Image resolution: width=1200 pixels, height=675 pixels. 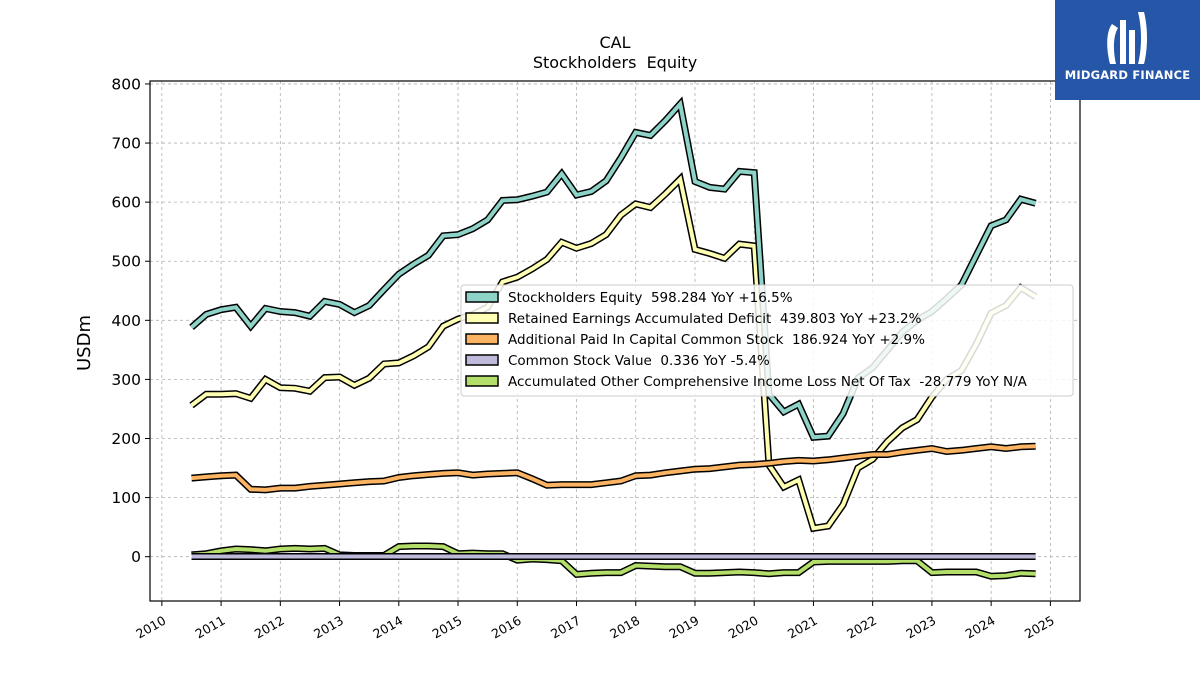 I want to click on chart-subtitle: Stockholders Equity, so click(x=615, y=62).